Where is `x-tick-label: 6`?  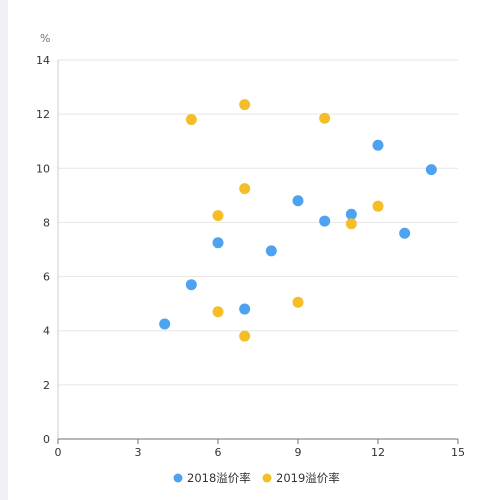 x-tick-label: 6 is located at coordinates (218, 452).